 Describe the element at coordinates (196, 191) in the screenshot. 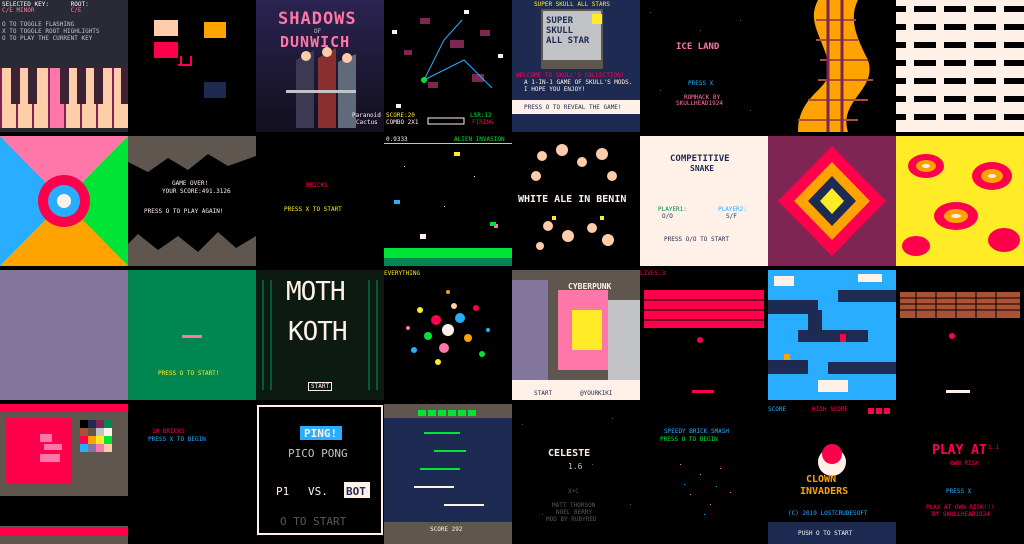

I see `game-over-score: YOUR SCORE:491.3126` at that location.